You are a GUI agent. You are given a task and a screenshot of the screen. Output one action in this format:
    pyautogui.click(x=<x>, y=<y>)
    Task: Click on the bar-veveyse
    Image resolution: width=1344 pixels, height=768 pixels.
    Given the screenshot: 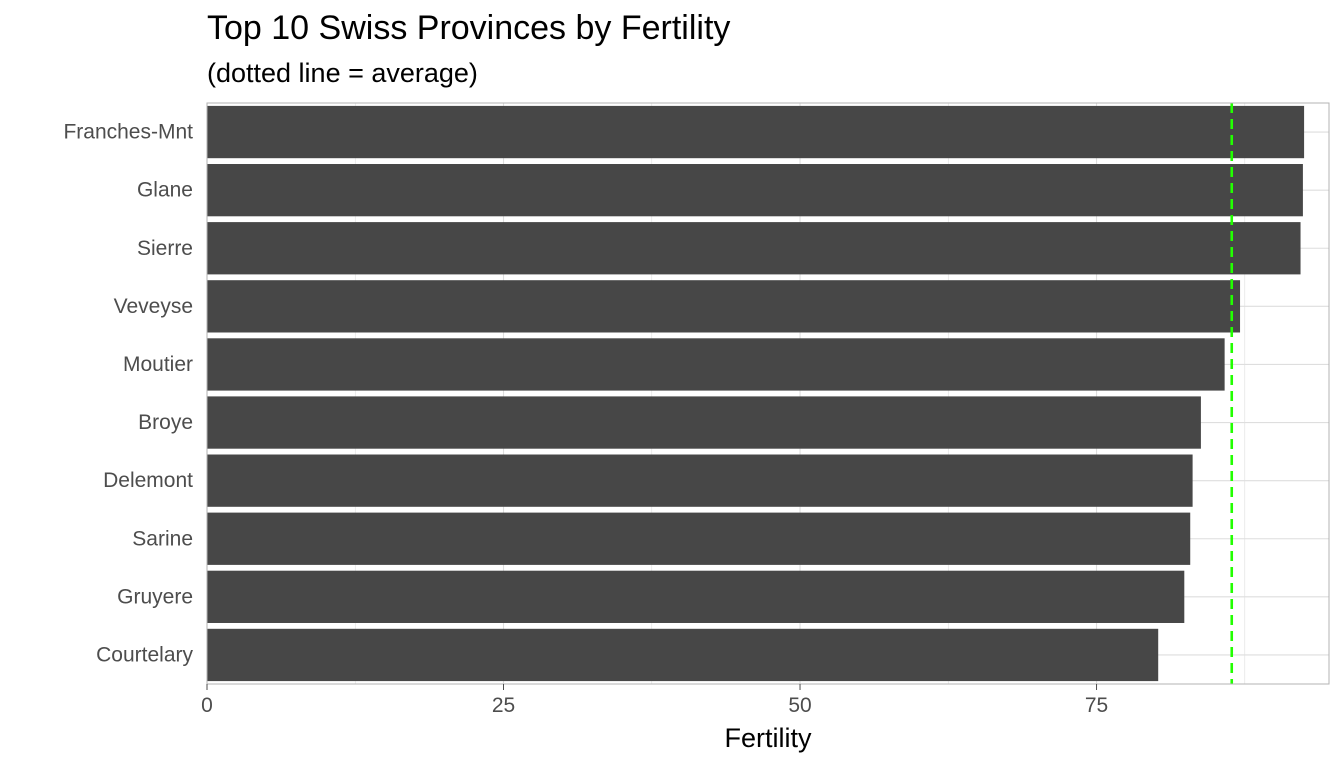 What is the action you would take?
    pyautogui.click(x=724, y=306)
    